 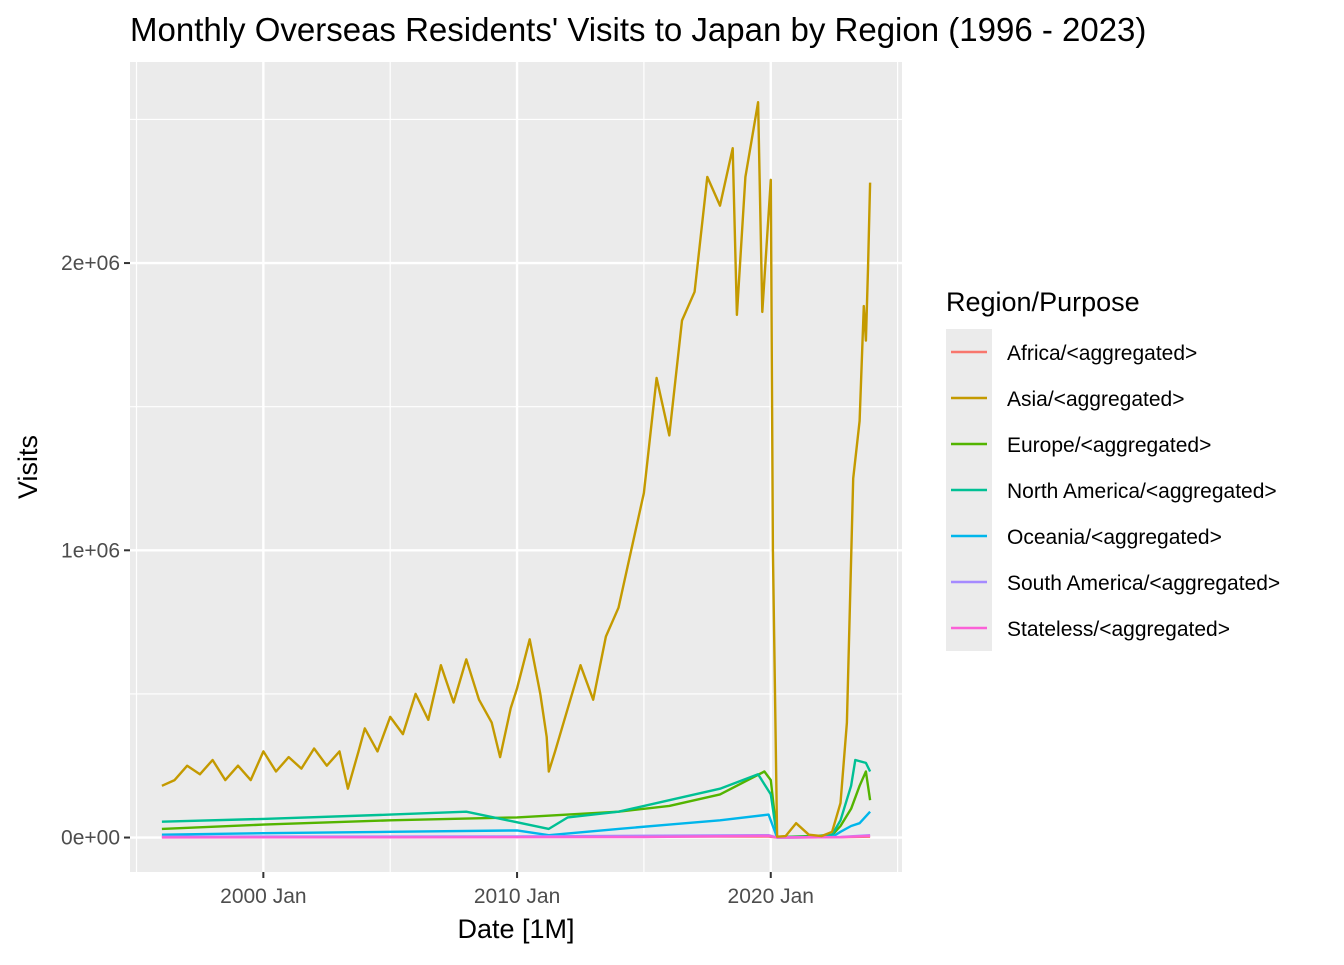 I want to click on series-line-north-america, so click(x=516, y=798).